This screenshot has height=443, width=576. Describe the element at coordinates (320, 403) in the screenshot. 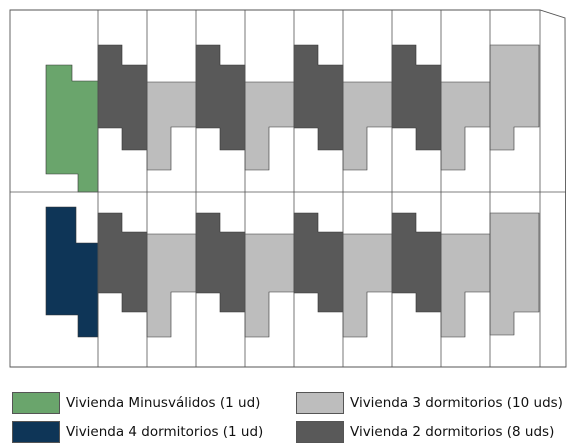

I see `legend-swatch-tres-dormitorios` at that location.